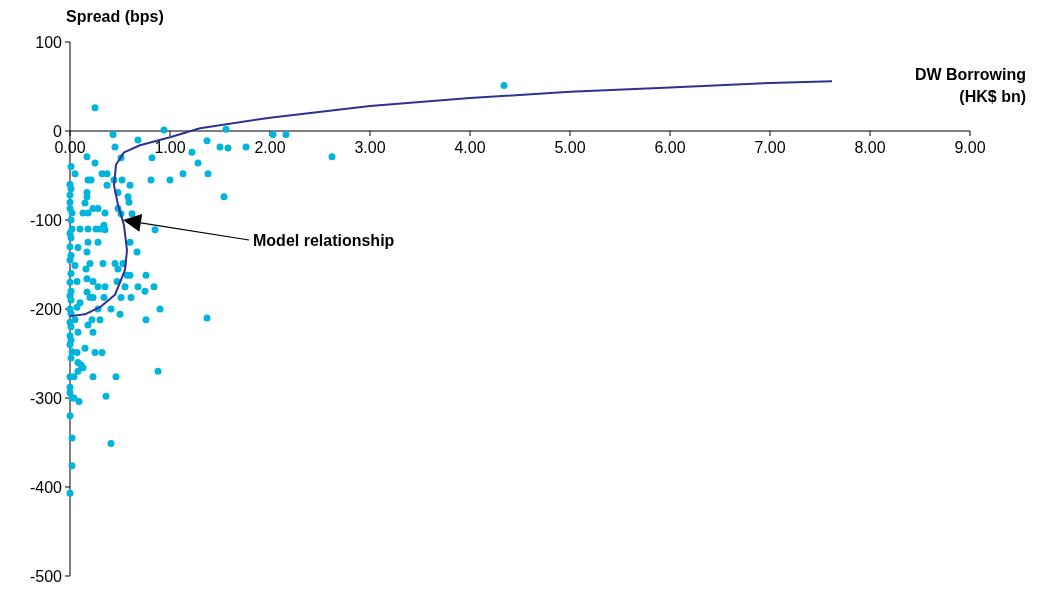 The height and width of the screenshot is (590, 1056). I want to click on x-tick-label: 5.00, so click(570, 147).